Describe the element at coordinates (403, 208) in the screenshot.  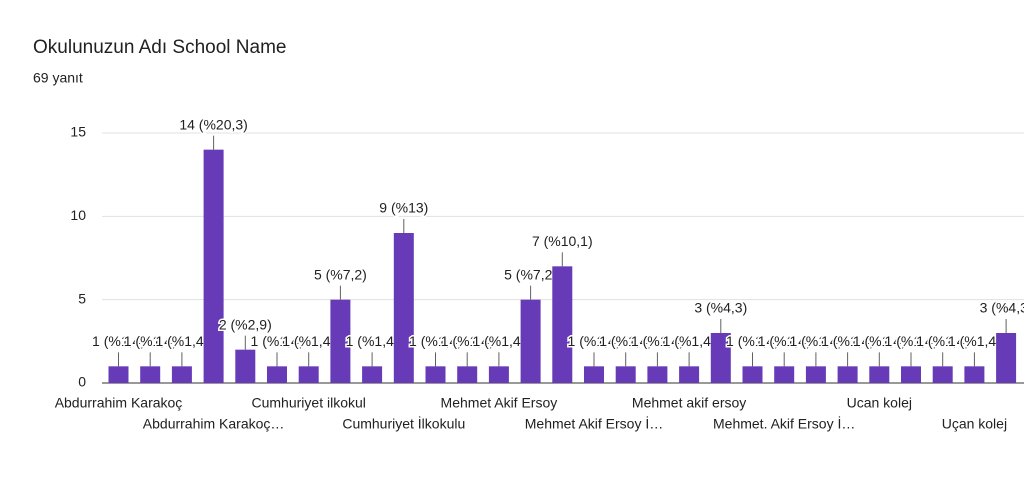
I see `value-label: 9 (%13)` at that location.